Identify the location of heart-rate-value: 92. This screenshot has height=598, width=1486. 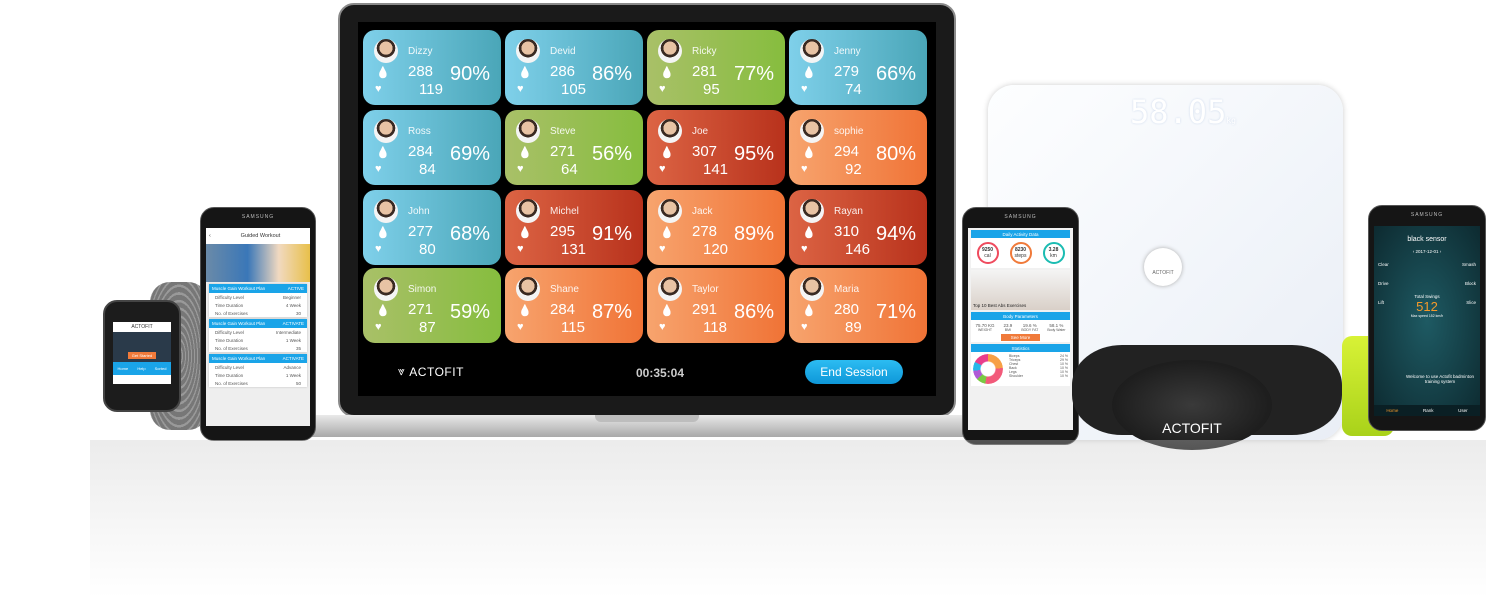
(853, 169).